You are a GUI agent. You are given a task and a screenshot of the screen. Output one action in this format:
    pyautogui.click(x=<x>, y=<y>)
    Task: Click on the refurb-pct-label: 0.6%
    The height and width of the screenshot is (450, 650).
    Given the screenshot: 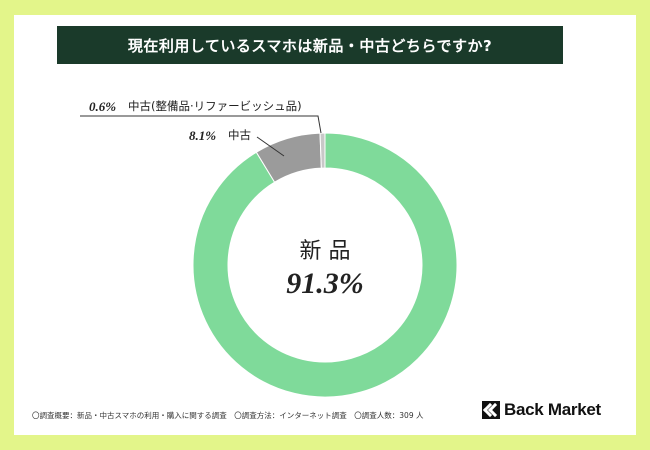 What is the action you would take?
    pyautogui.click(x=102, y=106)
    